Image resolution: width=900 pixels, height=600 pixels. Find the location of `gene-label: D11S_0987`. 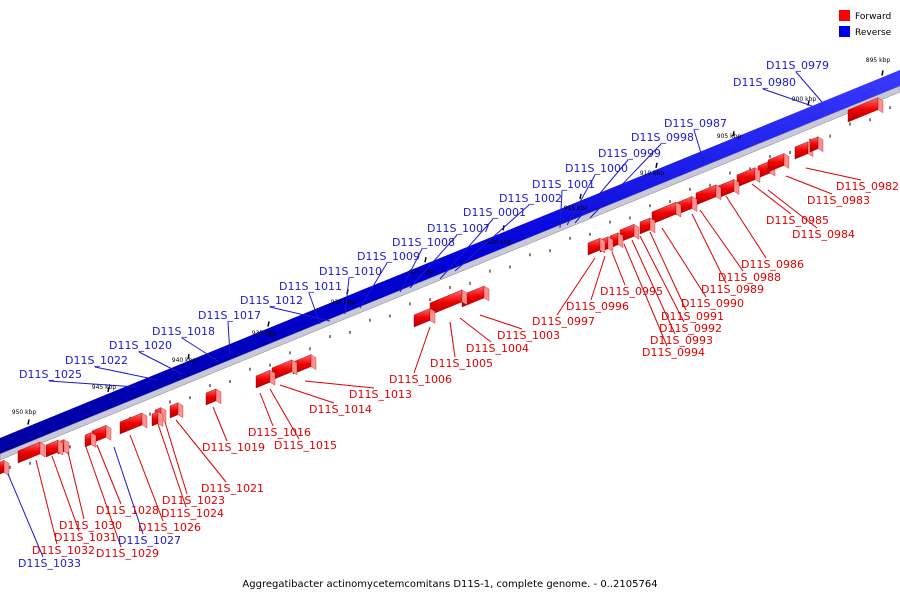

gene-label: D11S_0987 is located at coordinates (695, 123).